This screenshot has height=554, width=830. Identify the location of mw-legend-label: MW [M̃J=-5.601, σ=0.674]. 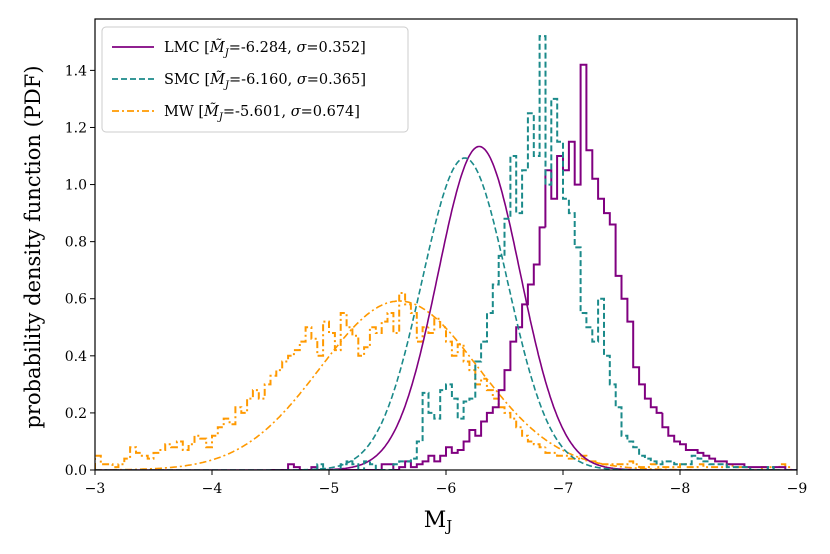
(262, 112).